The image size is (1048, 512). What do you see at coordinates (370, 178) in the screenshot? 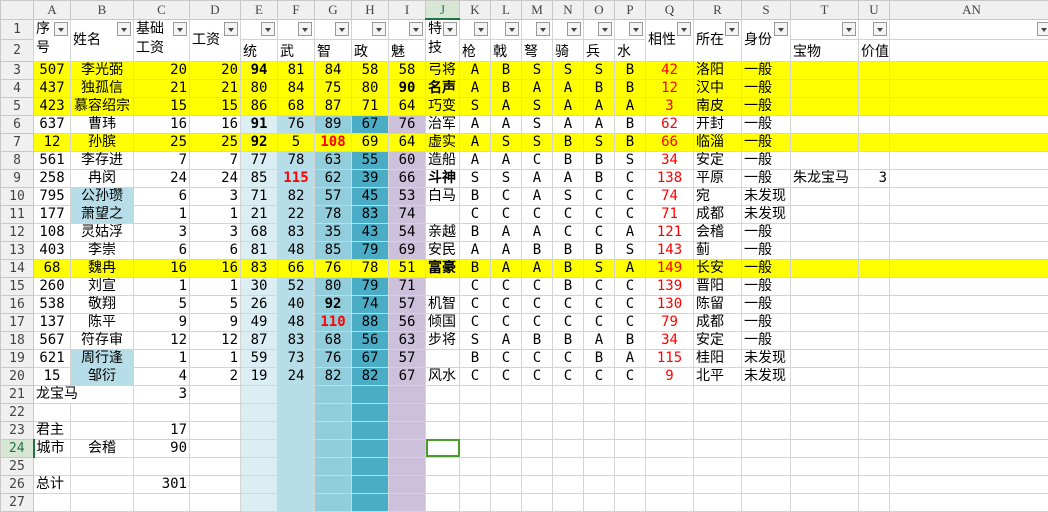
I see `cell-h9: 39` at bounding box center [370, 178].